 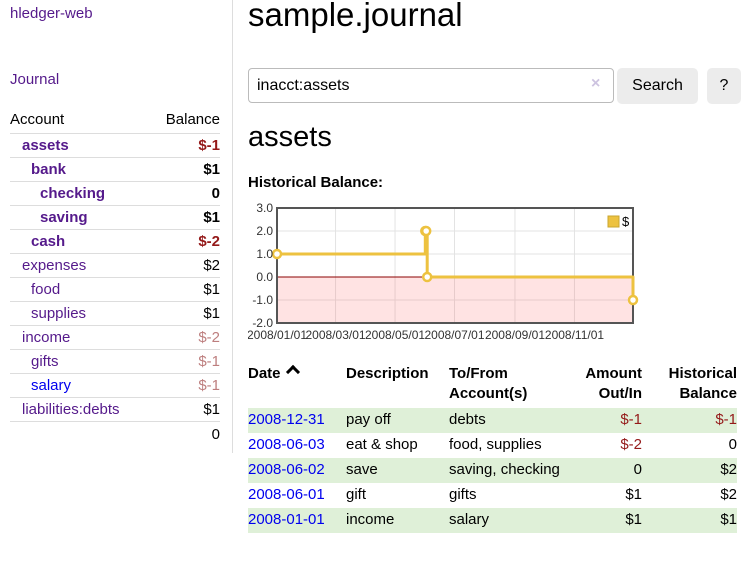 What do you see at coordinates (356, 494) in the screenshot?
I see `transaction-description: gift` at bounding box center [356, 494].